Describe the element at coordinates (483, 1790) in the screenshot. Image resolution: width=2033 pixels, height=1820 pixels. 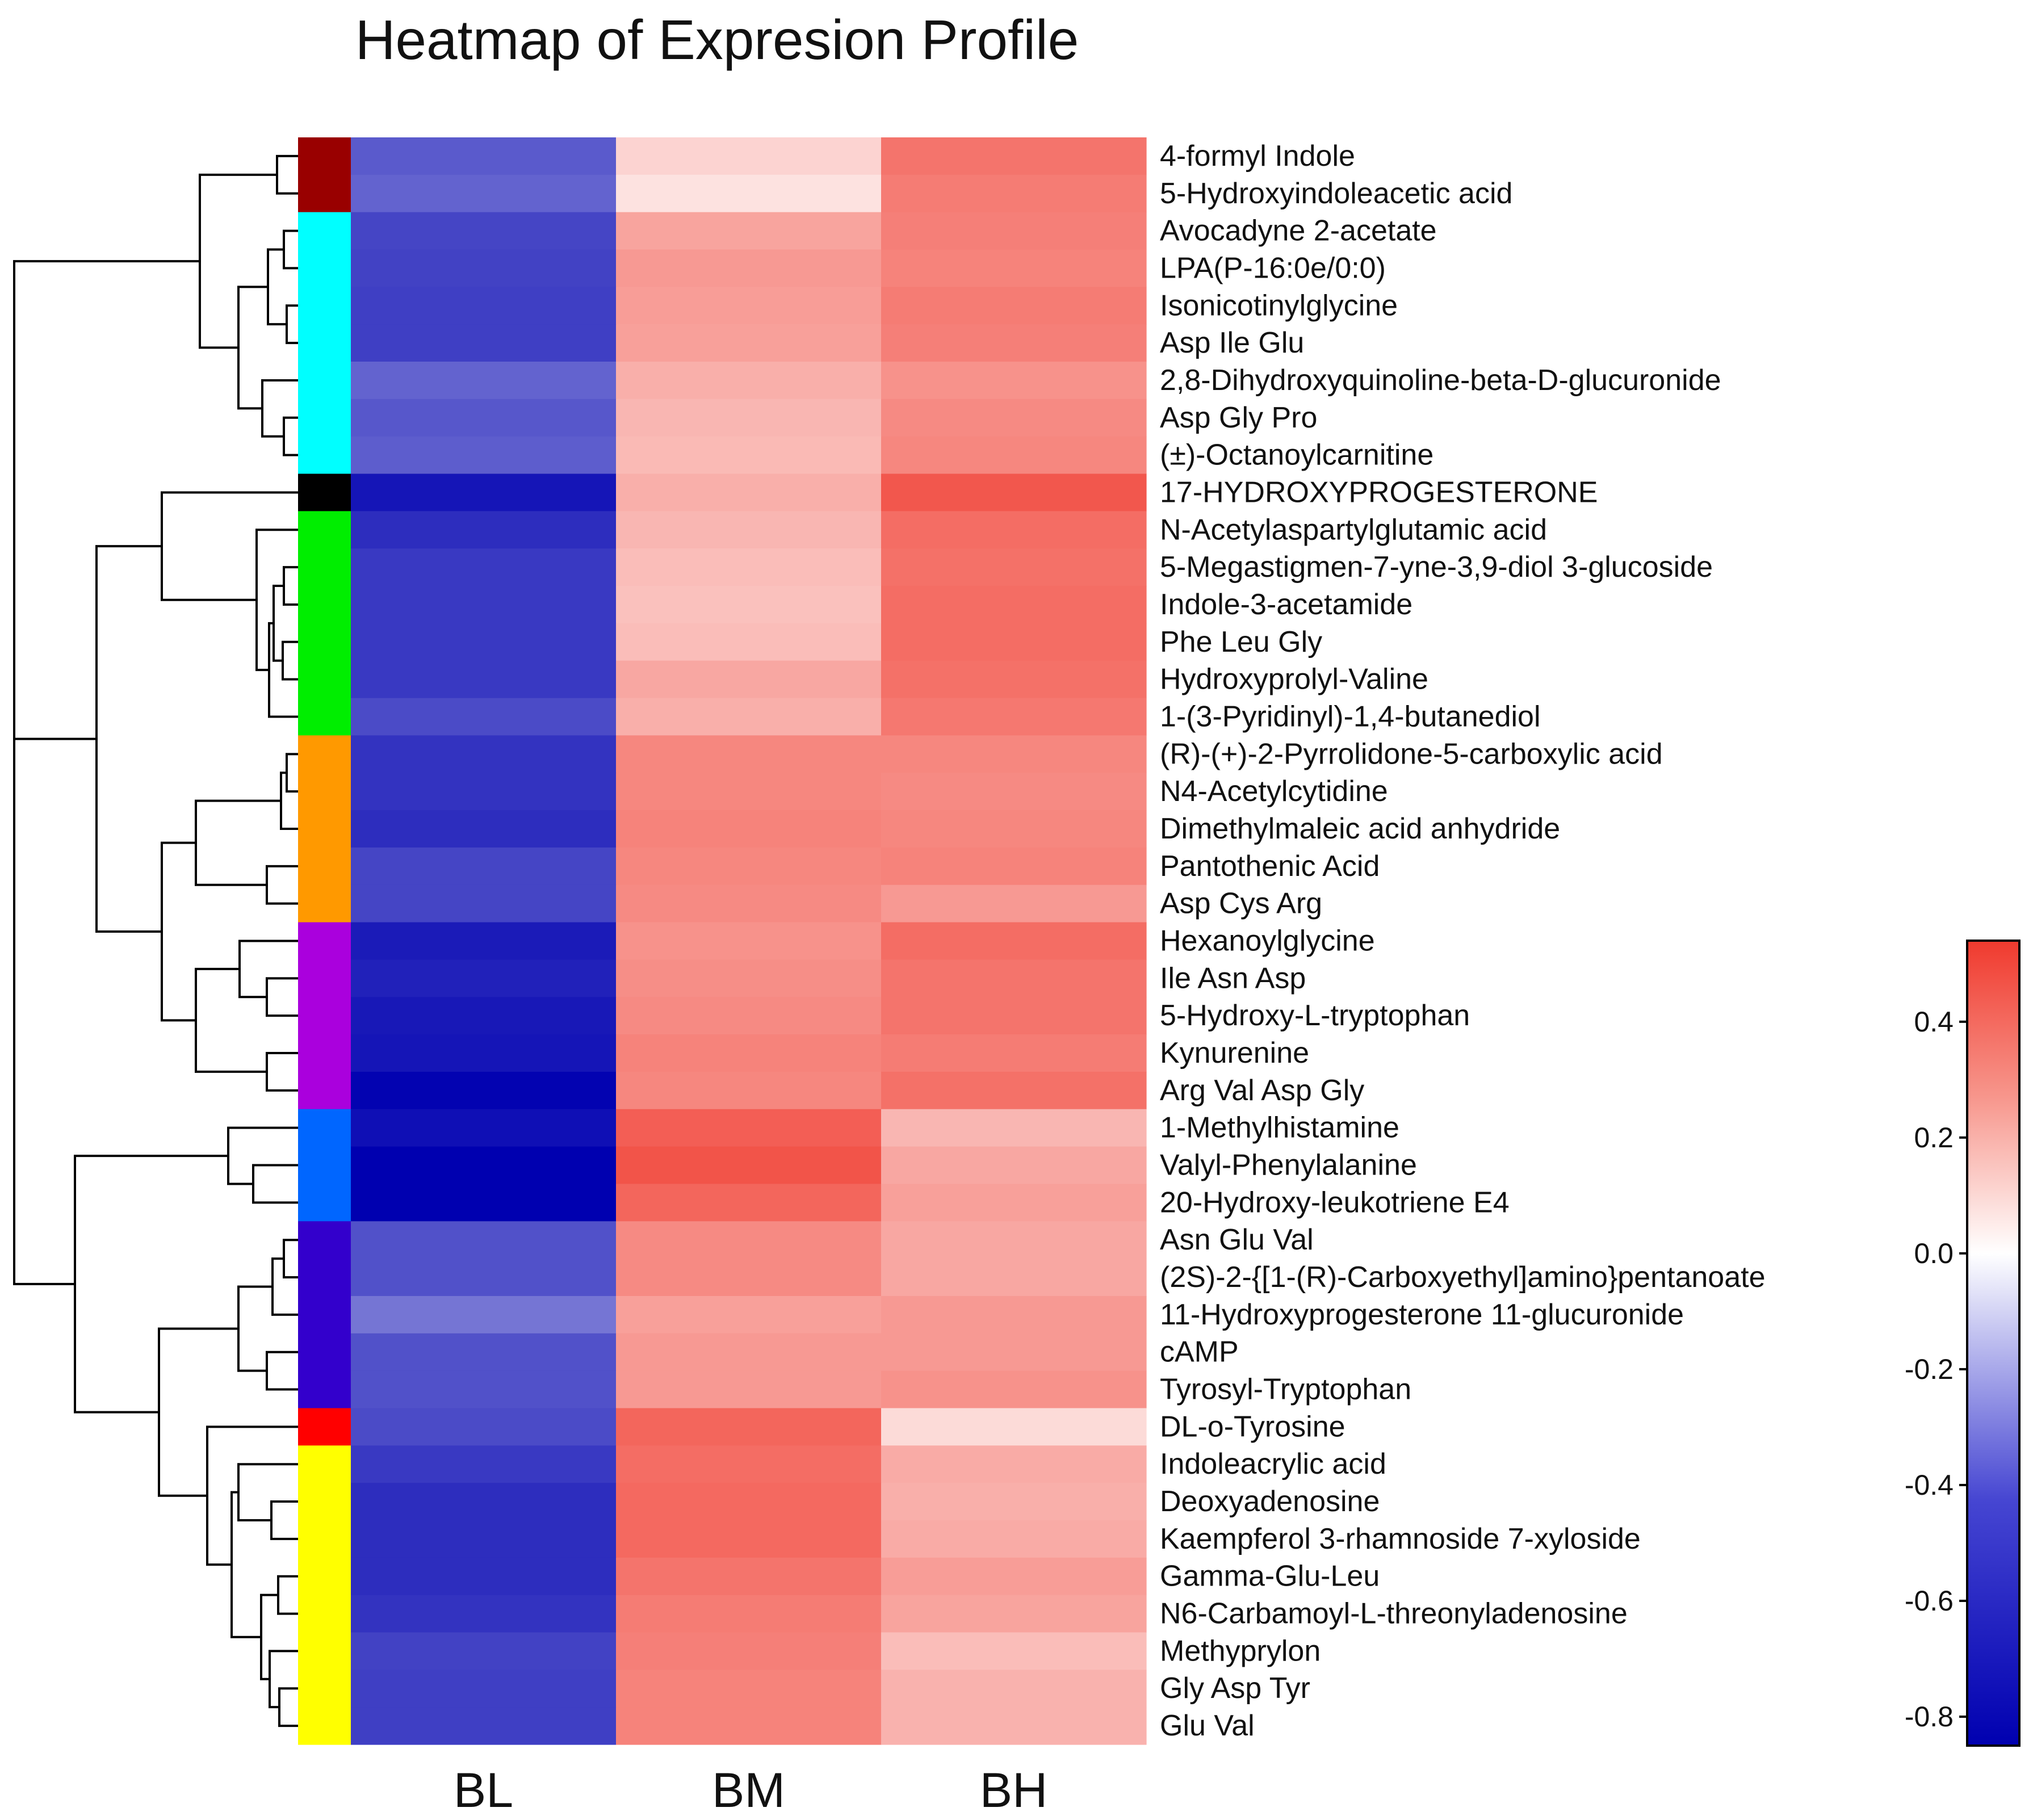
I see `column-label: BL` at that location.